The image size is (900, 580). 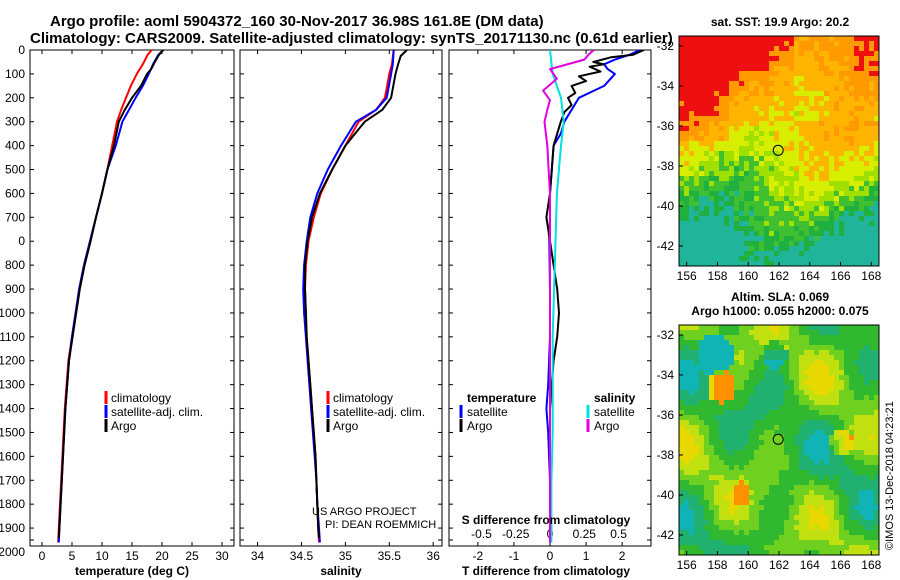 I want to click on map-y-tick-label: -38, so click(x=666, y=166).